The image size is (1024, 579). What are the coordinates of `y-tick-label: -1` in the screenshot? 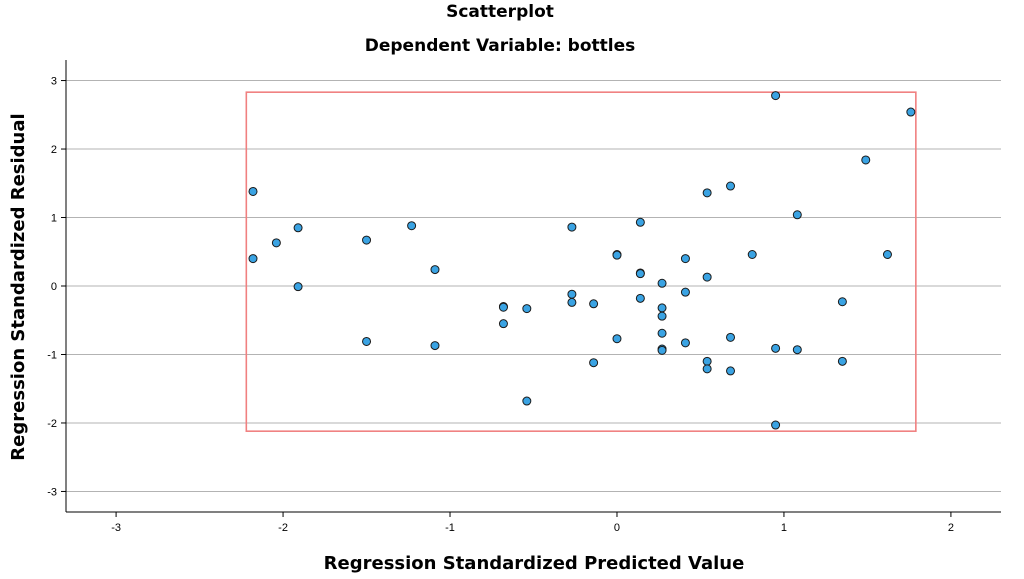 It's located at (52, 355).